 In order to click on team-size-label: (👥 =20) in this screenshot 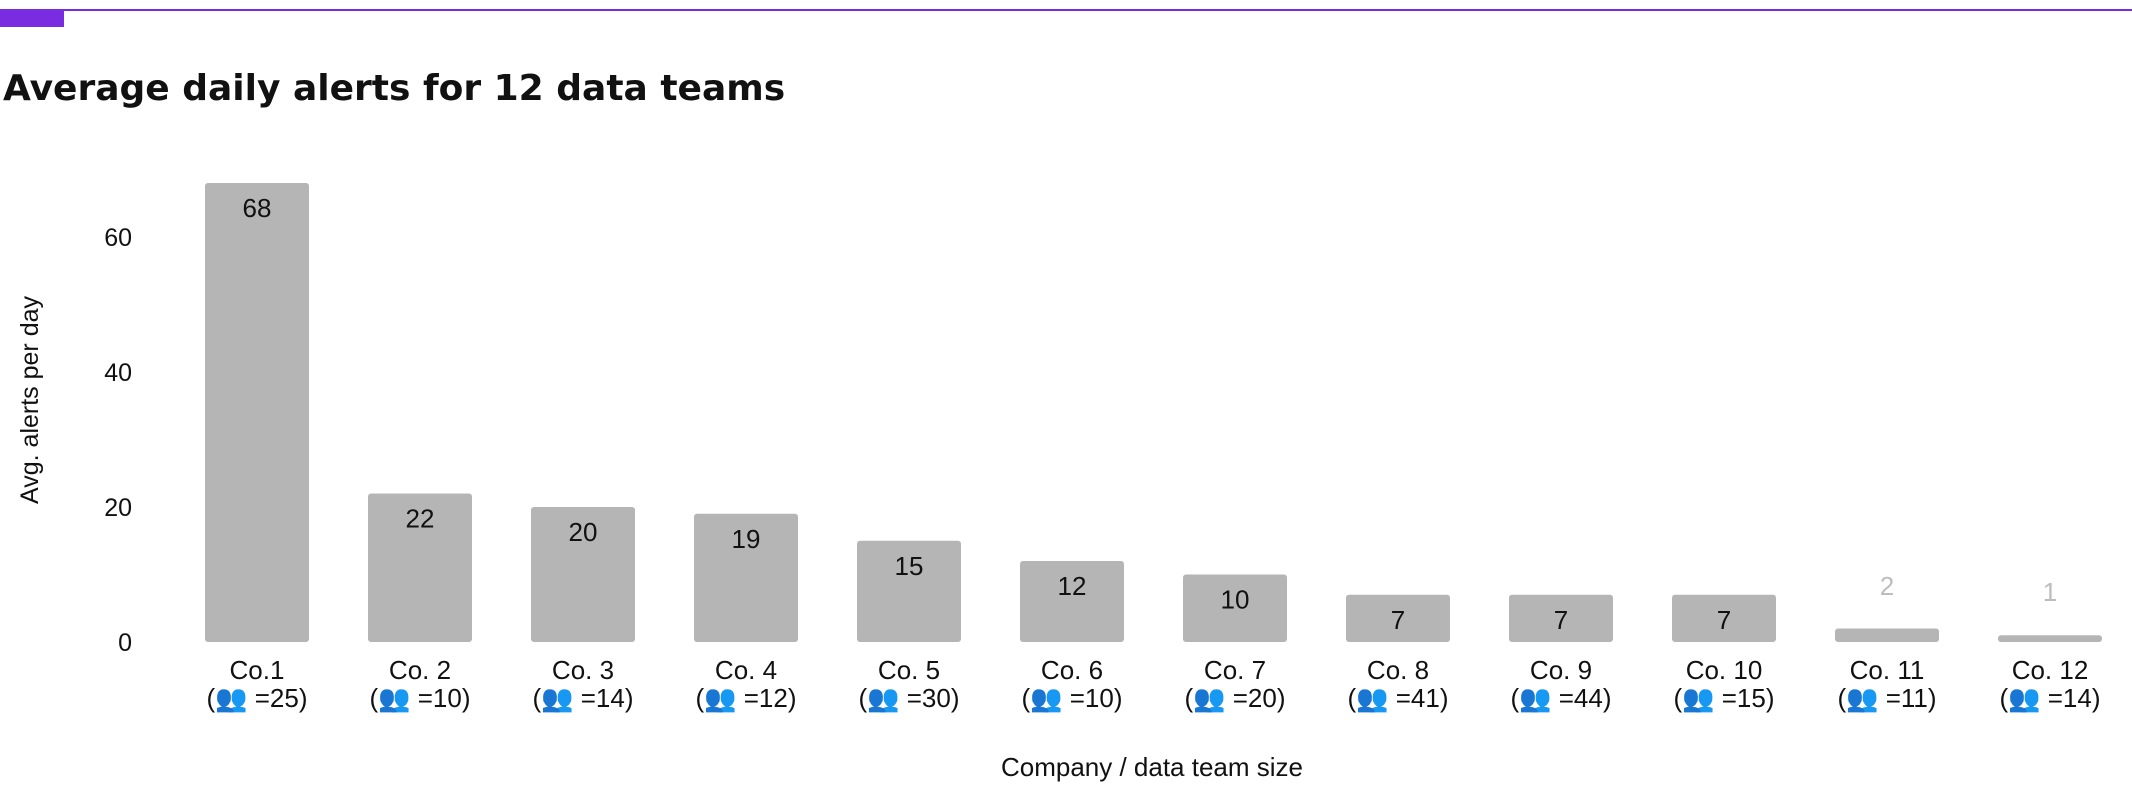, I will do `click(1234, 698)`.